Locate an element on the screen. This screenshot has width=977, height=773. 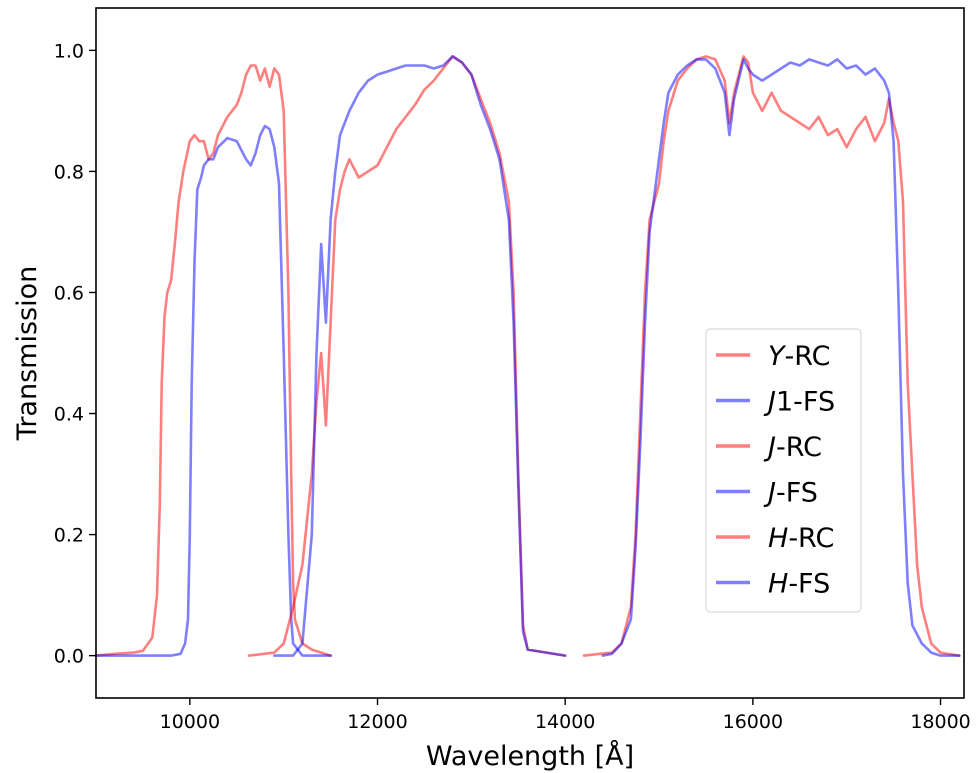
y-axis-label: Transmission is located at coordinates (27, 353).